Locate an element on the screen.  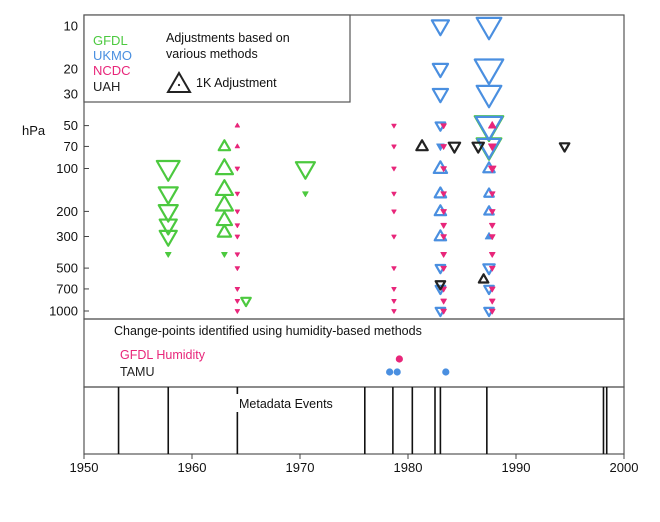
legend-scale-triangle-dot is located at coordinates (179, 85).